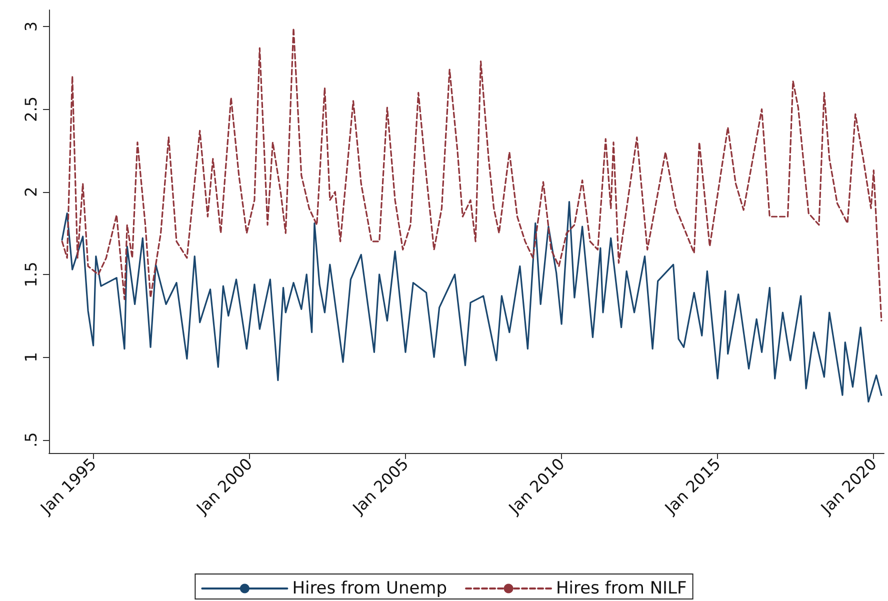 The width and height of the screenshot is (888, 601). I want to click on y-tick-label: 2, so click(31, 191).